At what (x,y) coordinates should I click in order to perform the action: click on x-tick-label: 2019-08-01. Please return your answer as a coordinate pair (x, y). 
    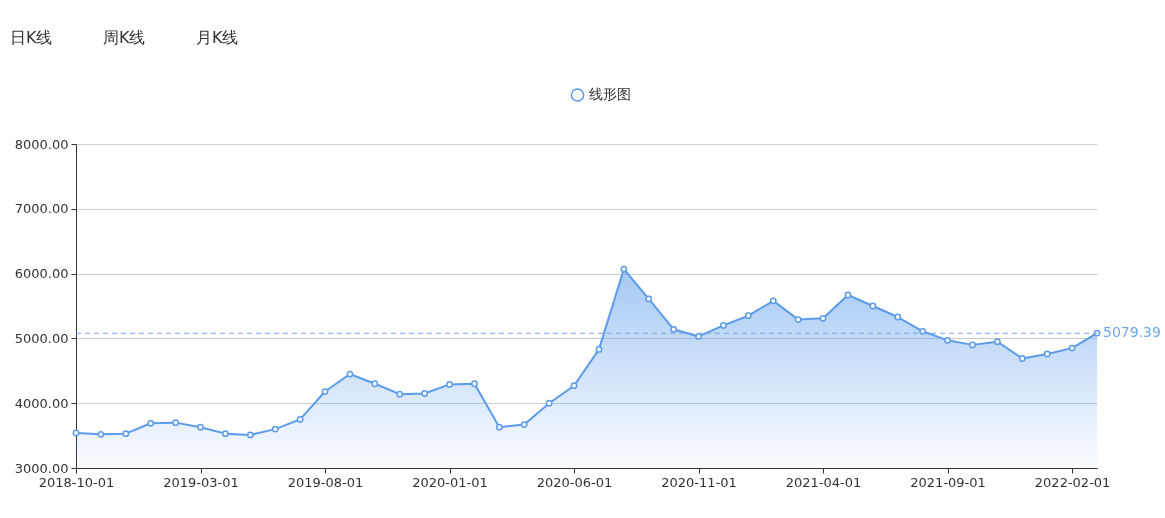
    Looking at the image, I should click on (325, 482).